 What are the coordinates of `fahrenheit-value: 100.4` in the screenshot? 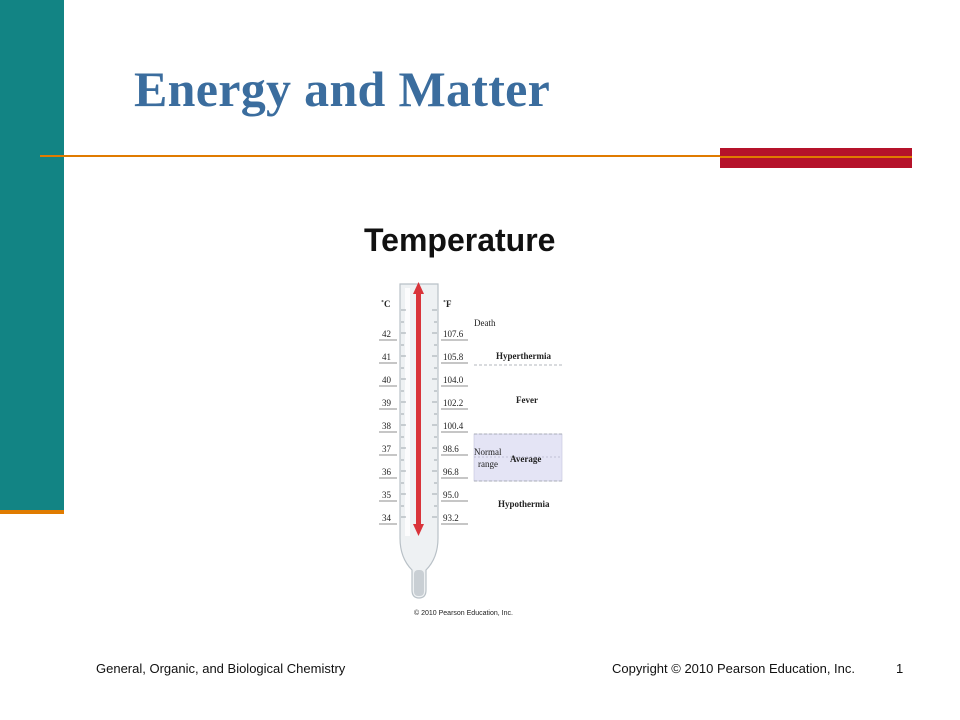 It's located at (453, 426).